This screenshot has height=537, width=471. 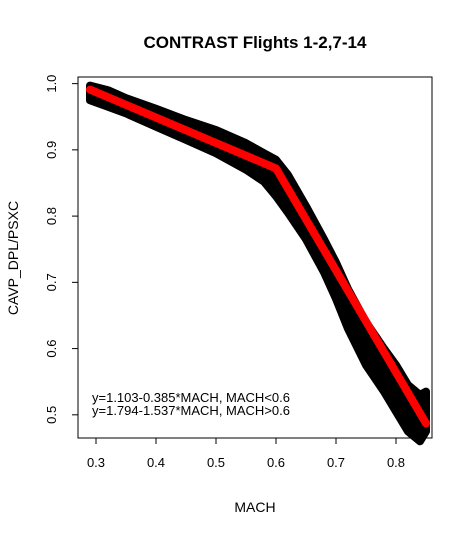 What do you see at coordinates (254, 507) in the screenshot?
I see `x-axis-label: MACH` at bounding box center [254, 507].